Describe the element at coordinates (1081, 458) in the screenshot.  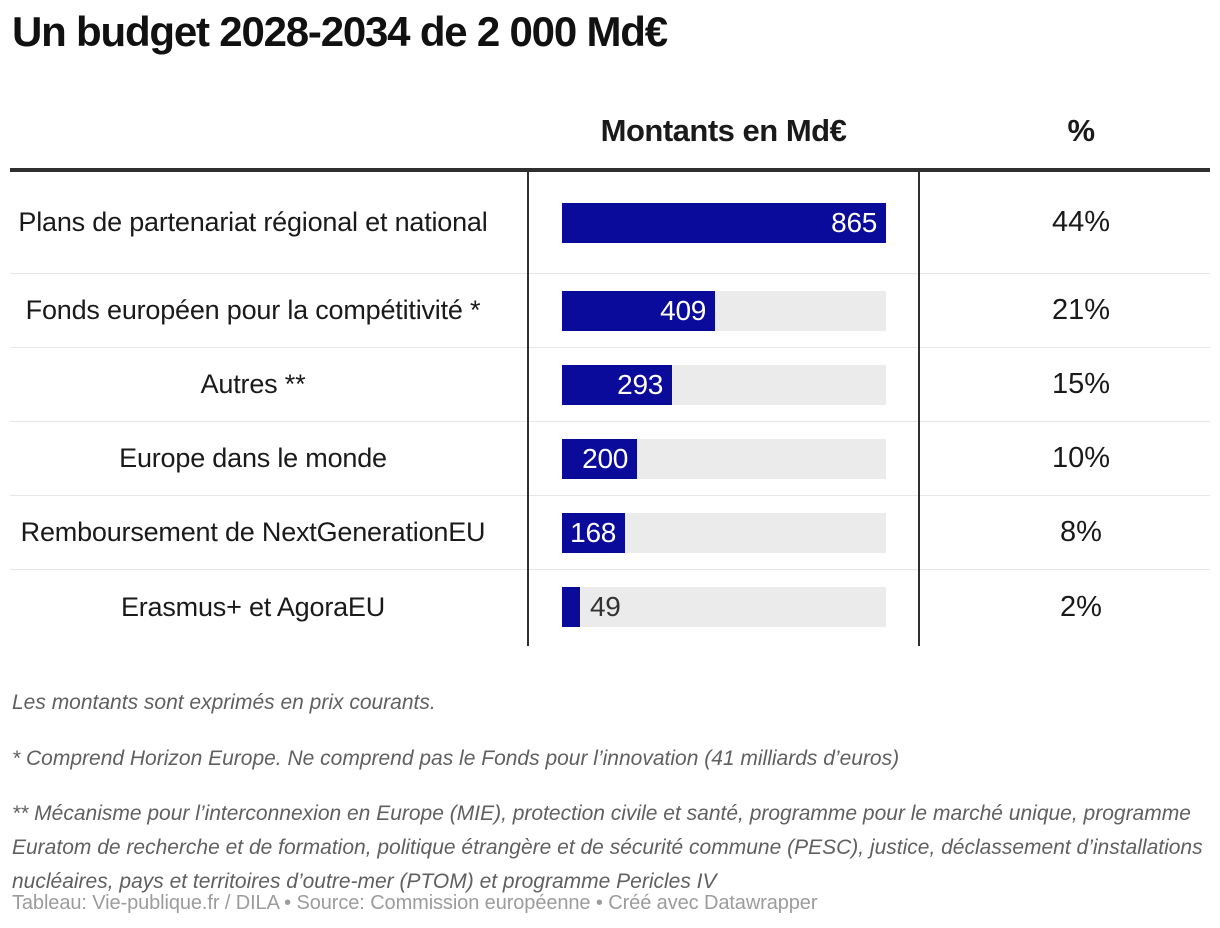
I see `row-pct: 10%` at that location.